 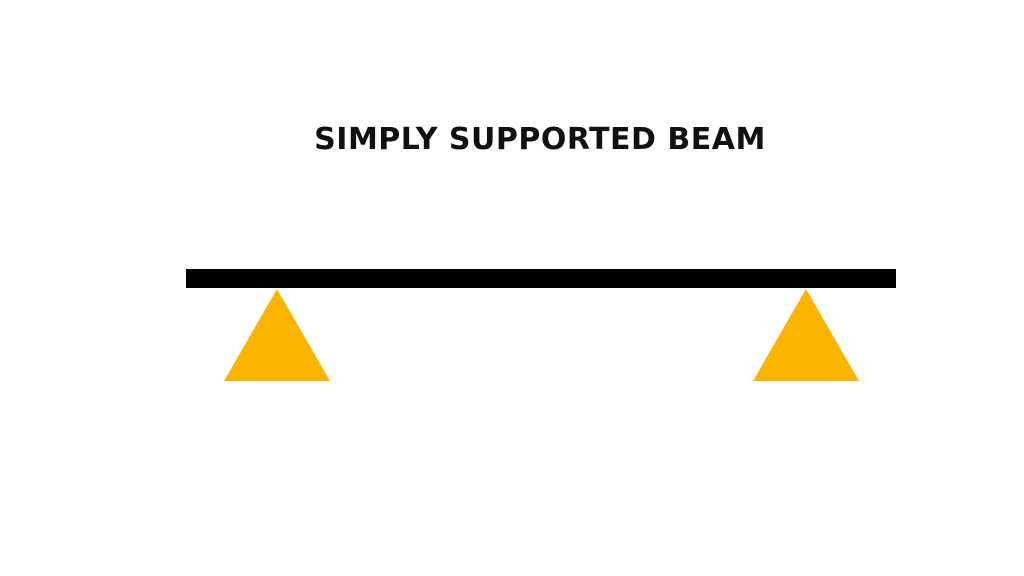 What do you see at coordinates (540, 139) in the screenshot?
I see `diagram-title: SIMPLY SUPPORTED BEAM` at bounding box center [540, 139].